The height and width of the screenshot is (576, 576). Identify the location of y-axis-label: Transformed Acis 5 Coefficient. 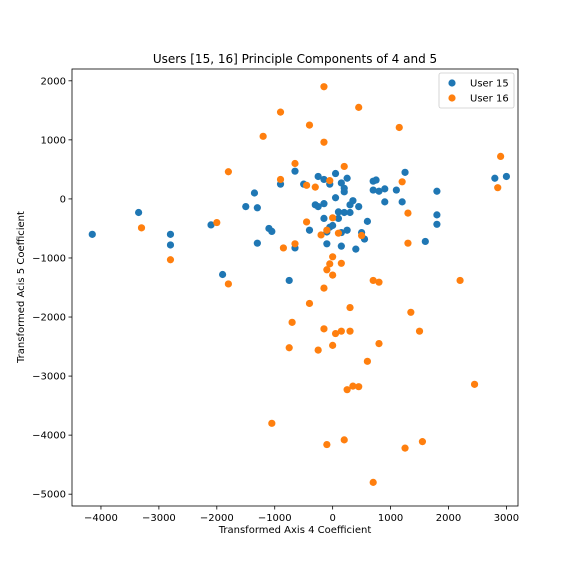
(21, 287).